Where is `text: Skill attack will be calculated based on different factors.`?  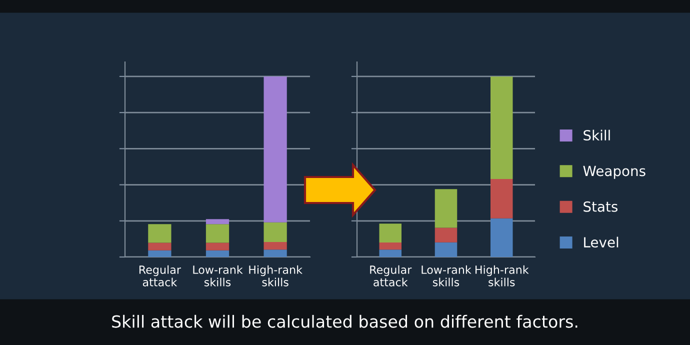 text: Skill attack will be calculated based on different factors. is located at coordinates (345, 321).